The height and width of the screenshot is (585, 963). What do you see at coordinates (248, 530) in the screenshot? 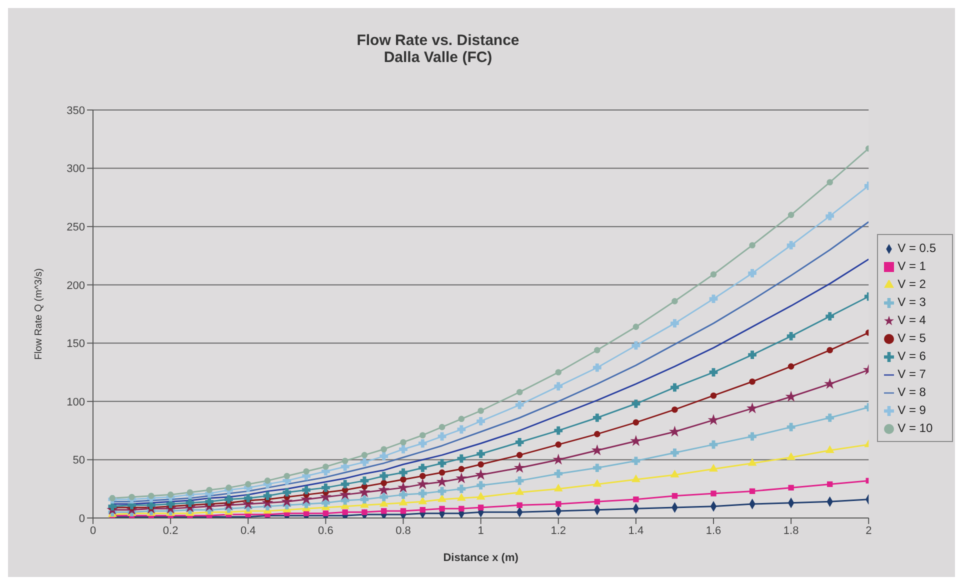
I see `x-tick-label: 0.4` at bounding box center [248, 530].